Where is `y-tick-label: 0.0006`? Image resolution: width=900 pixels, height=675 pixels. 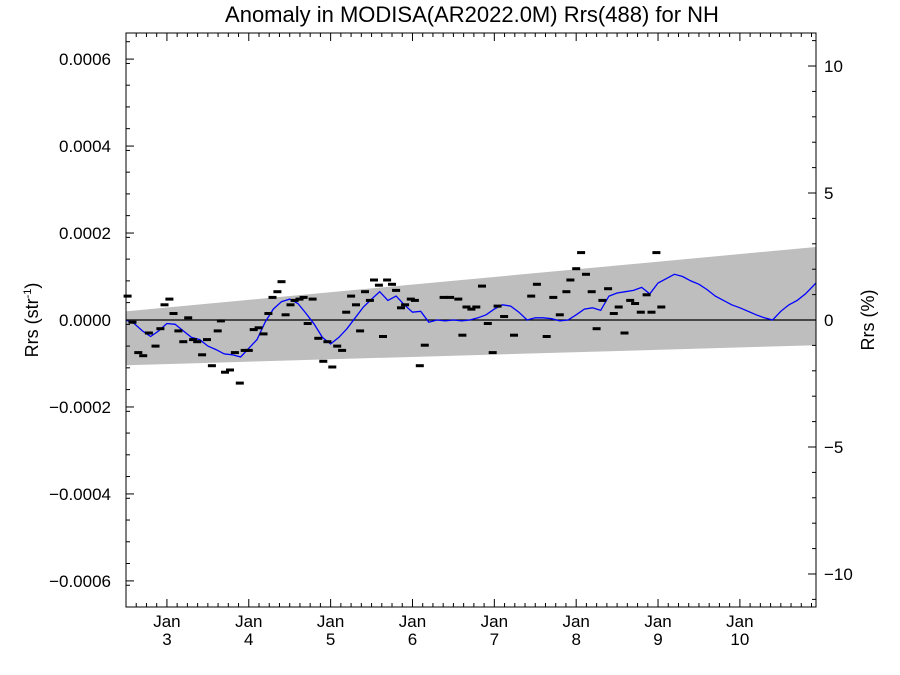
y-tick-label: 0.0006 is located at coordinates (85, 59).